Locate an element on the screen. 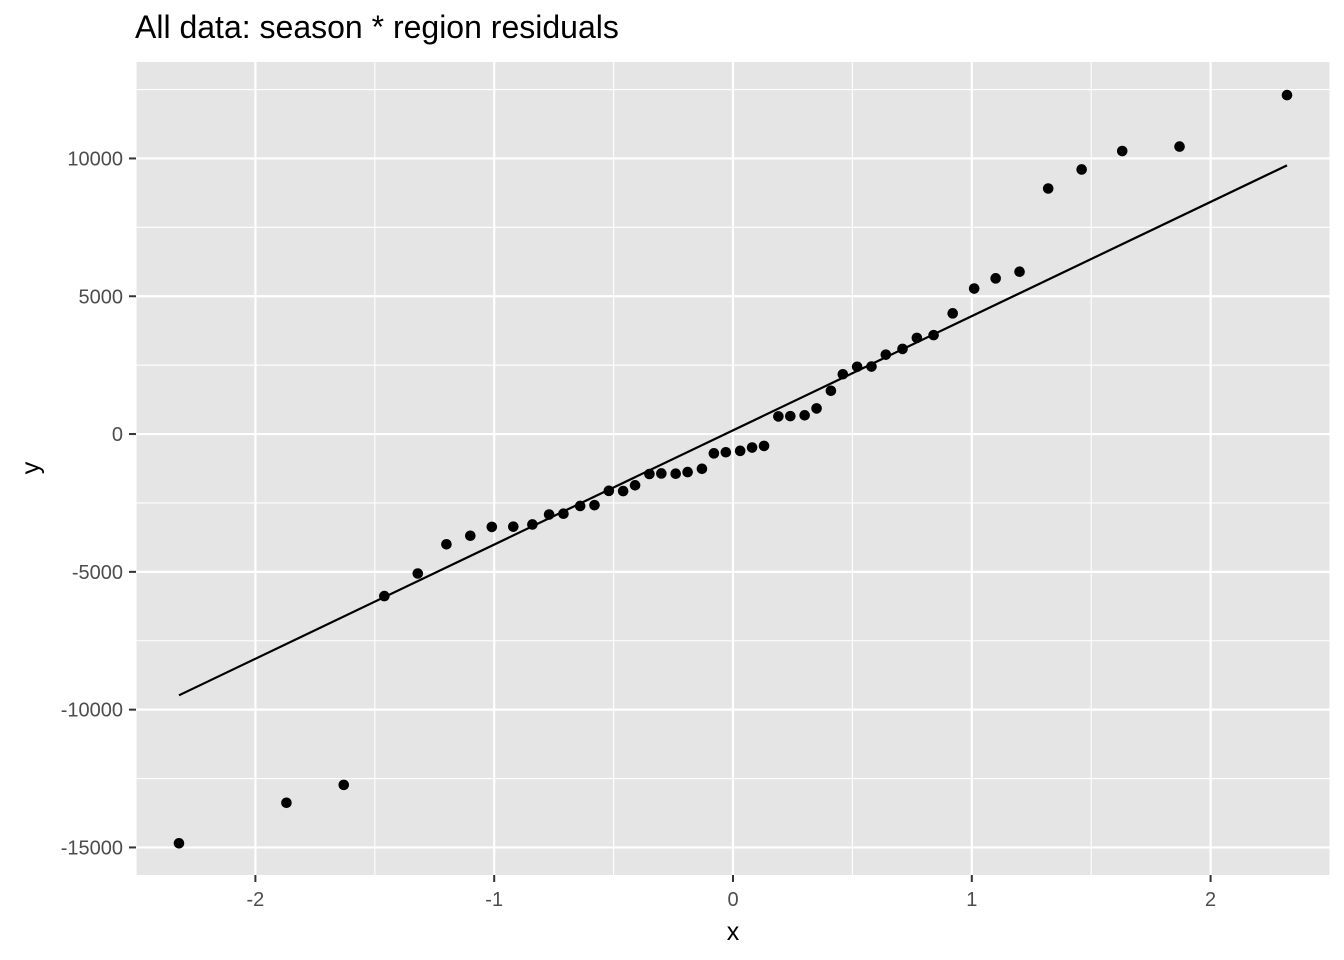 The width and height of the screenshot is (1344, 960). x-tick-label: 0 is located at coordinates (732, 900).